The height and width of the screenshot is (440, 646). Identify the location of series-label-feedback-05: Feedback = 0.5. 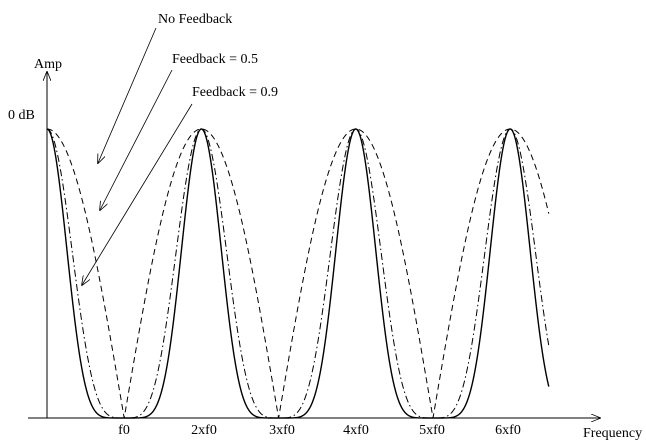
(215, 59).